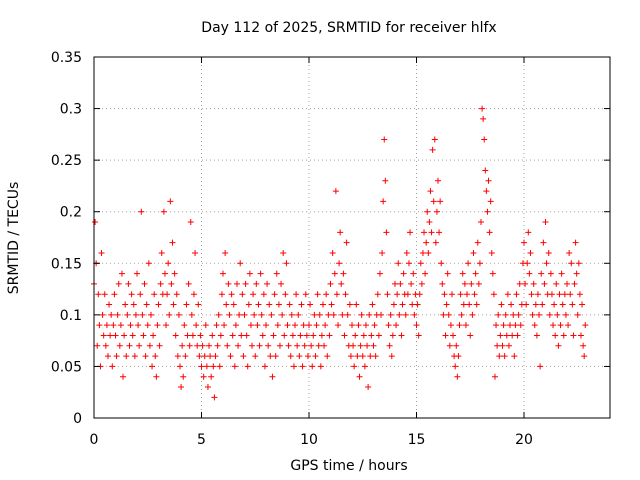  Describe the element at coordinates (348, 466) in the screenshot. I see `x-axis-label: GPS time / hours` at that location.